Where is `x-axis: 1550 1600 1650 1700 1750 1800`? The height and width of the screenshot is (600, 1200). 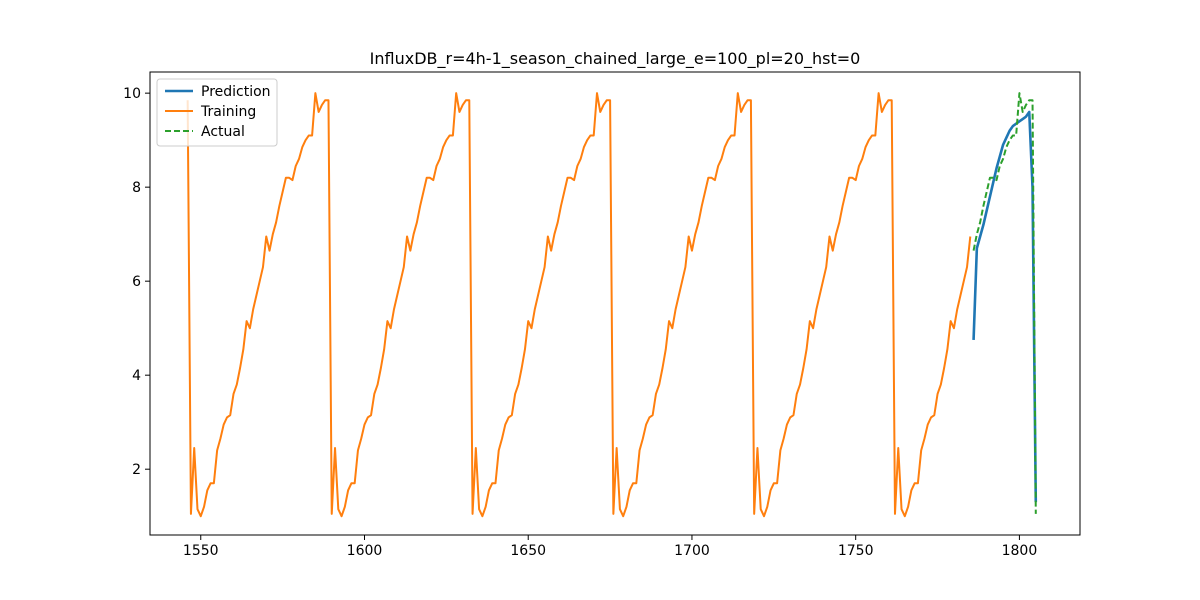
x-axis: 1550 1600 1650 1700 1750 1800 is located at coordinates (610, 547).